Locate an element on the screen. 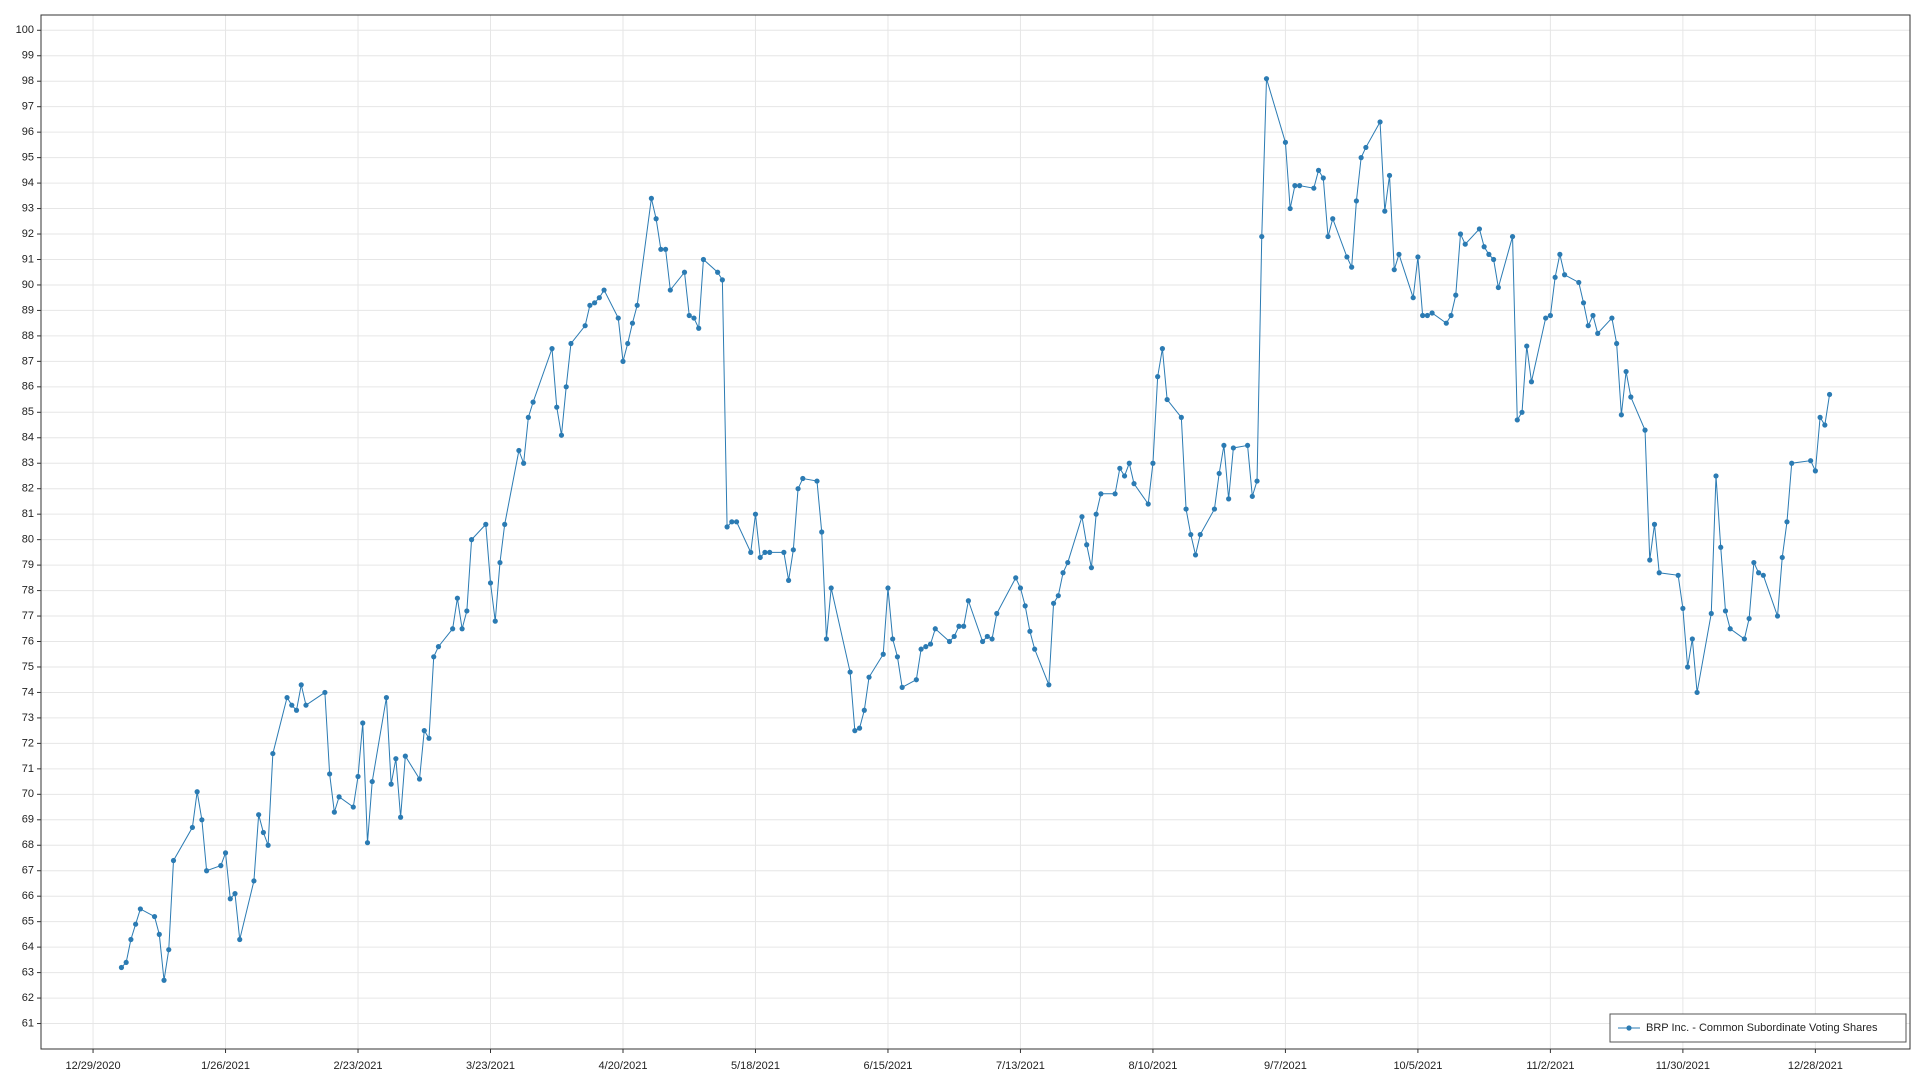 This screenshot has height=1085, width=1920. y-tick-label: 95 is located at coordinates (28, 158).